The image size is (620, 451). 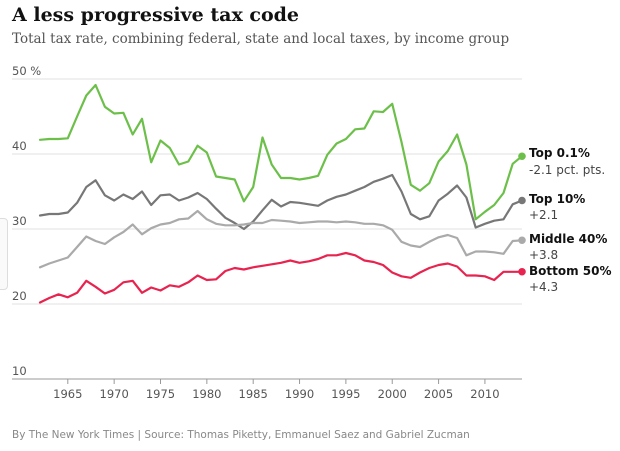 I want to click on x-tick-label: 1980, so click(x=206, y=394).